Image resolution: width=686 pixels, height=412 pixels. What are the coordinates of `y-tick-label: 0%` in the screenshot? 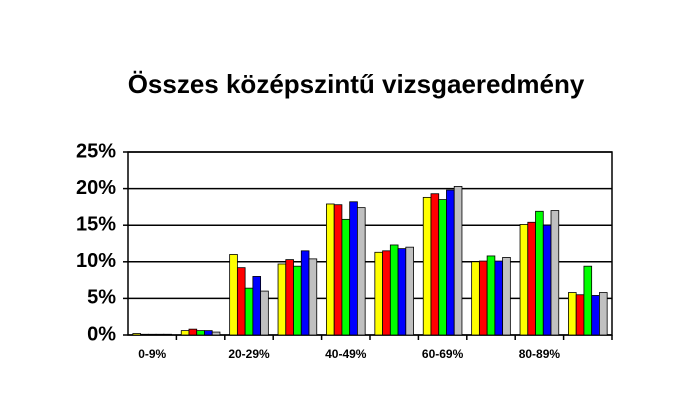 It's located at (101, 334).